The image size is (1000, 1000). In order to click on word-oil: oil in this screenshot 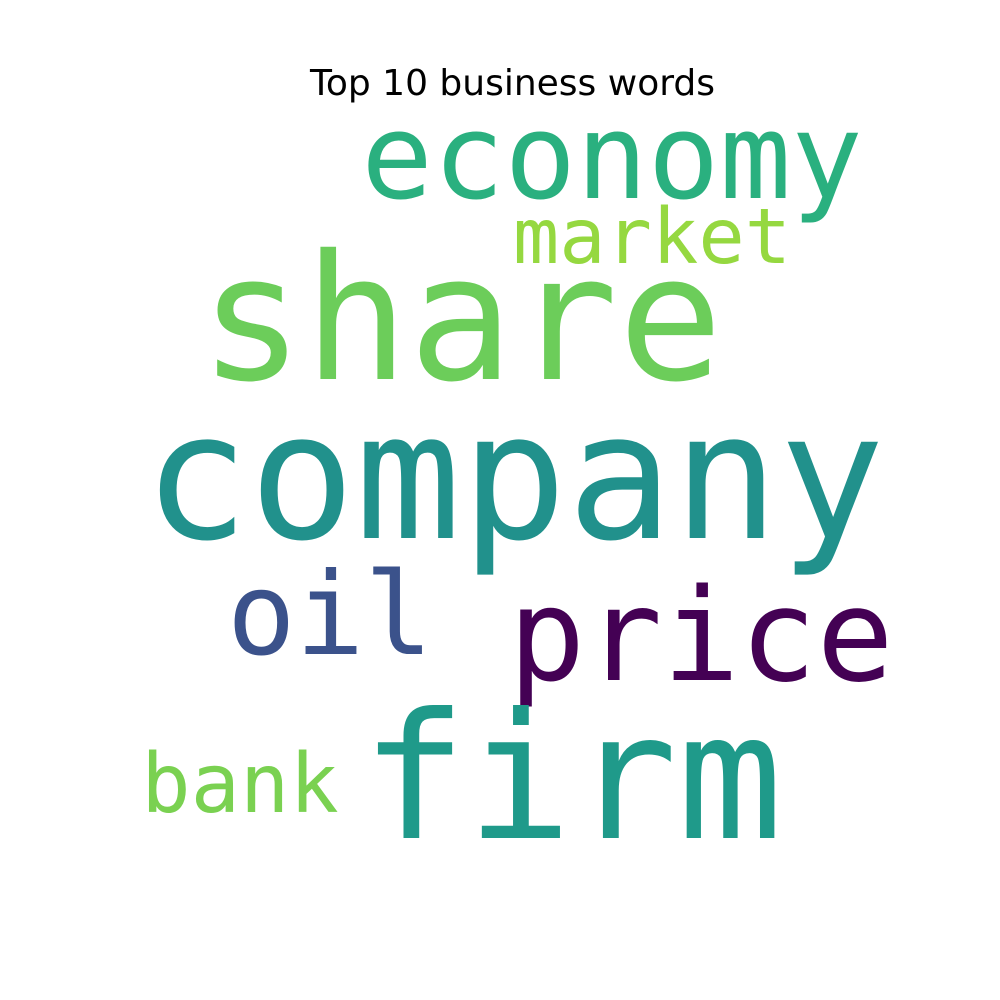, I will do `click(330, 614)`.